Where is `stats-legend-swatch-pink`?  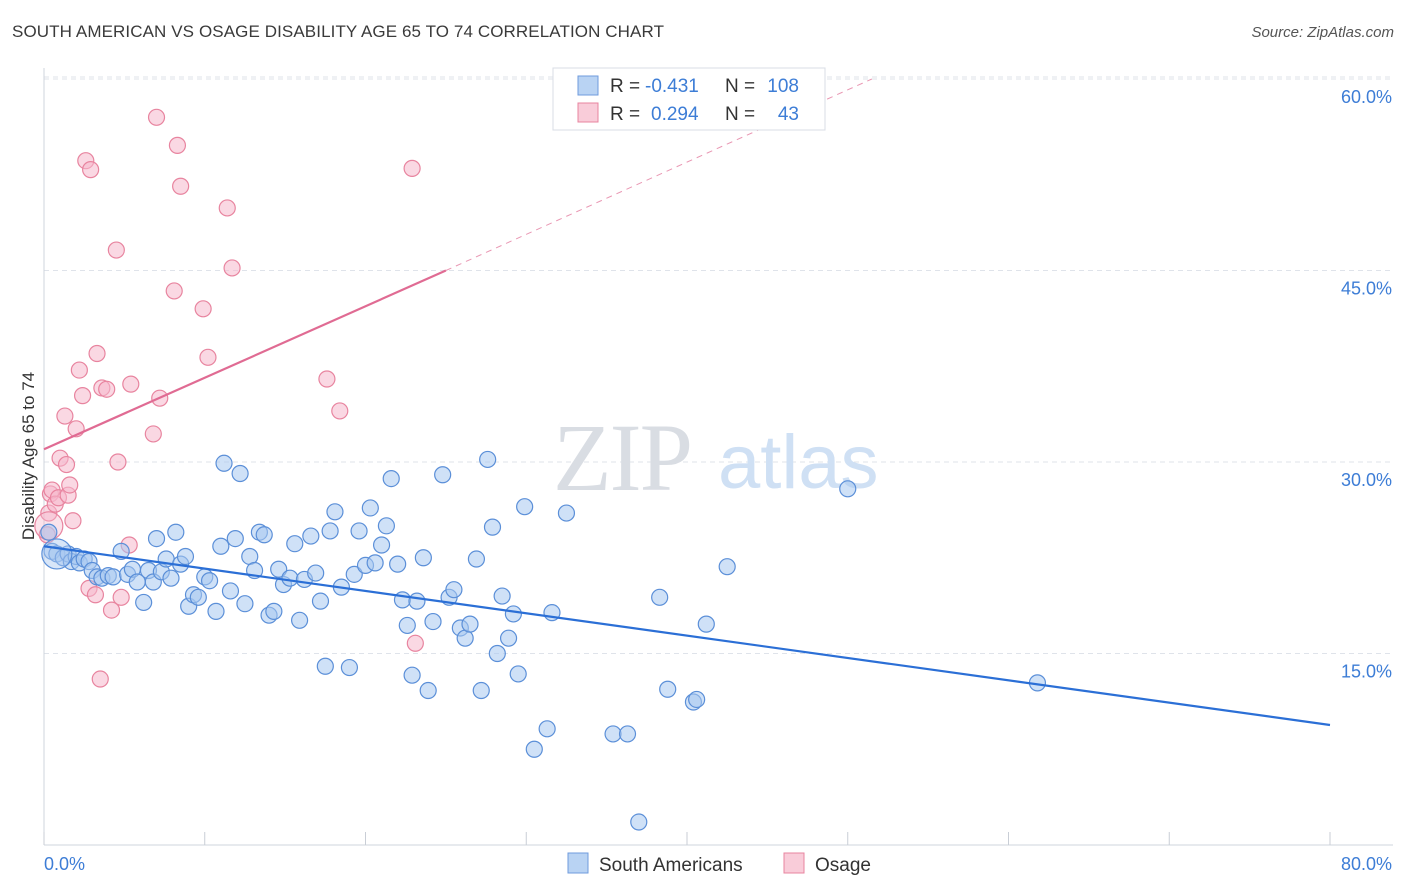
stats-legend-swatch-pink is located at coordinates (588, 112).